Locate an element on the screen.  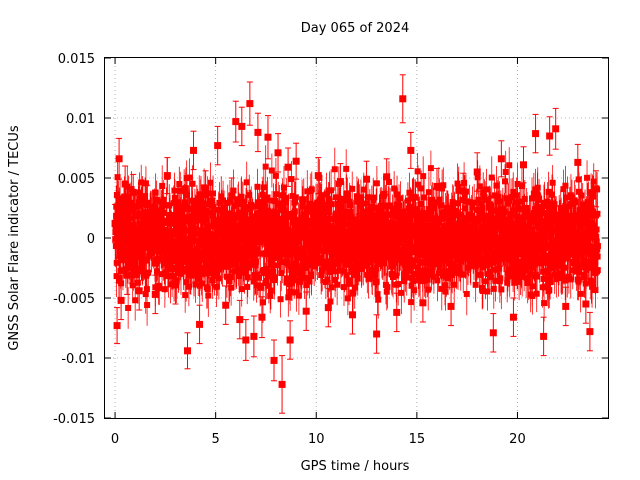
y-tick-label: -0.01 is located at coordinates (78, 359).